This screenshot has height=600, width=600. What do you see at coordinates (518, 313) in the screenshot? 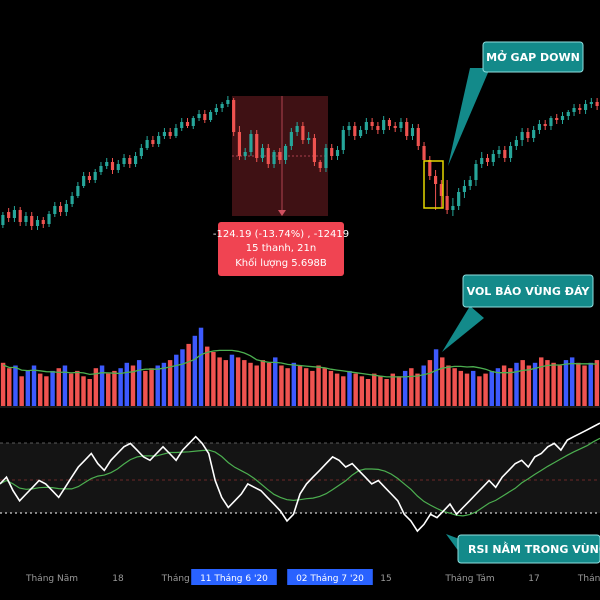
I see `callout-volume: VOL BÁO VÙNG ĐÁY` at bounding box center [518, 313].